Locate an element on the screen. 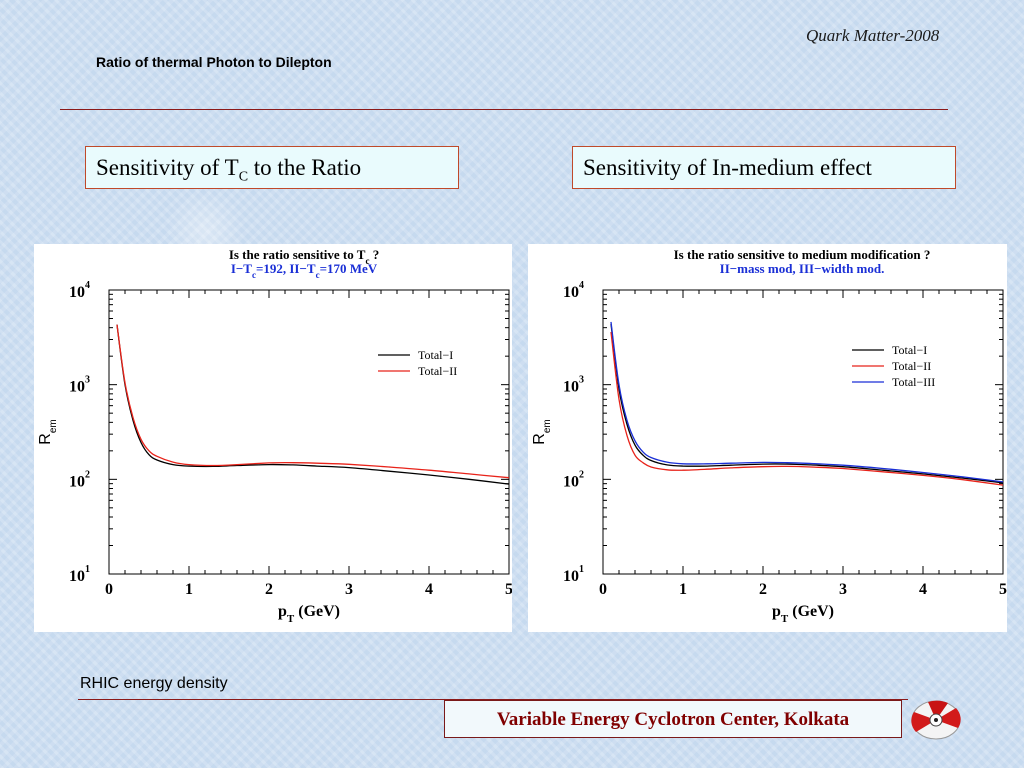  chart-title: Is the ratio sensitive to Tc ? is located at coordinates (304, 256).